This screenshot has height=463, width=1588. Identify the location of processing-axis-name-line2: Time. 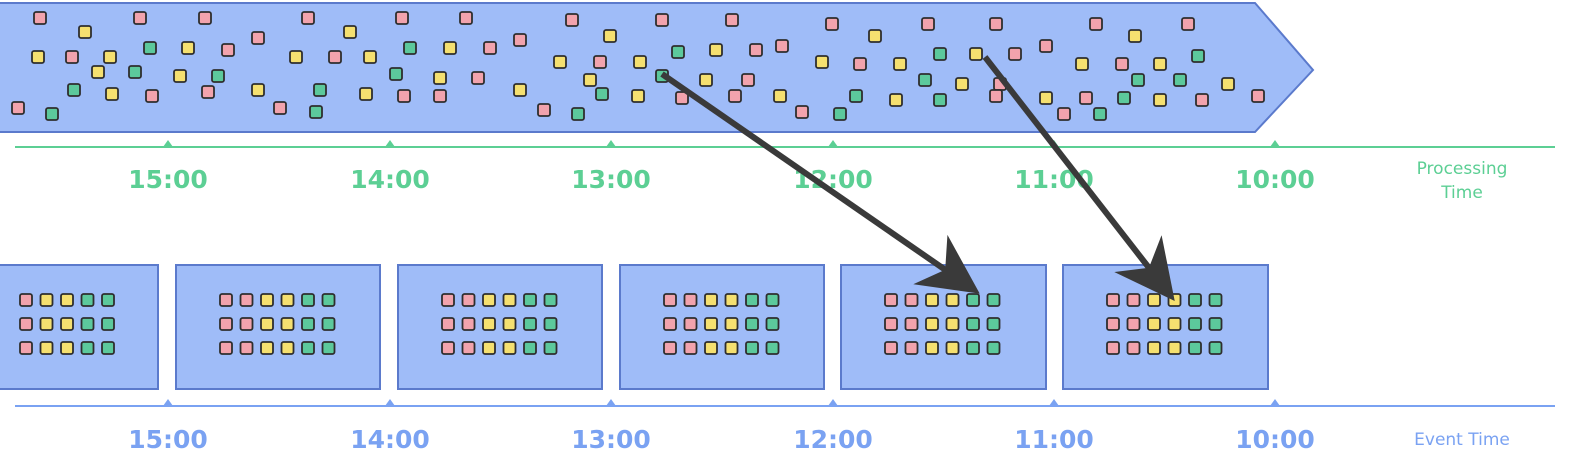
(1461, 193).